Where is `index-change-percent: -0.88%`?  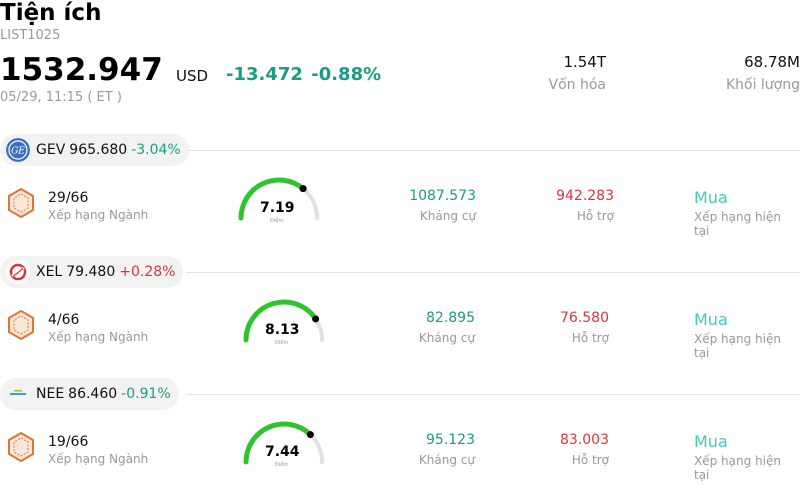 index-change-percent: -0.88% is located at coordinates (346, 74).